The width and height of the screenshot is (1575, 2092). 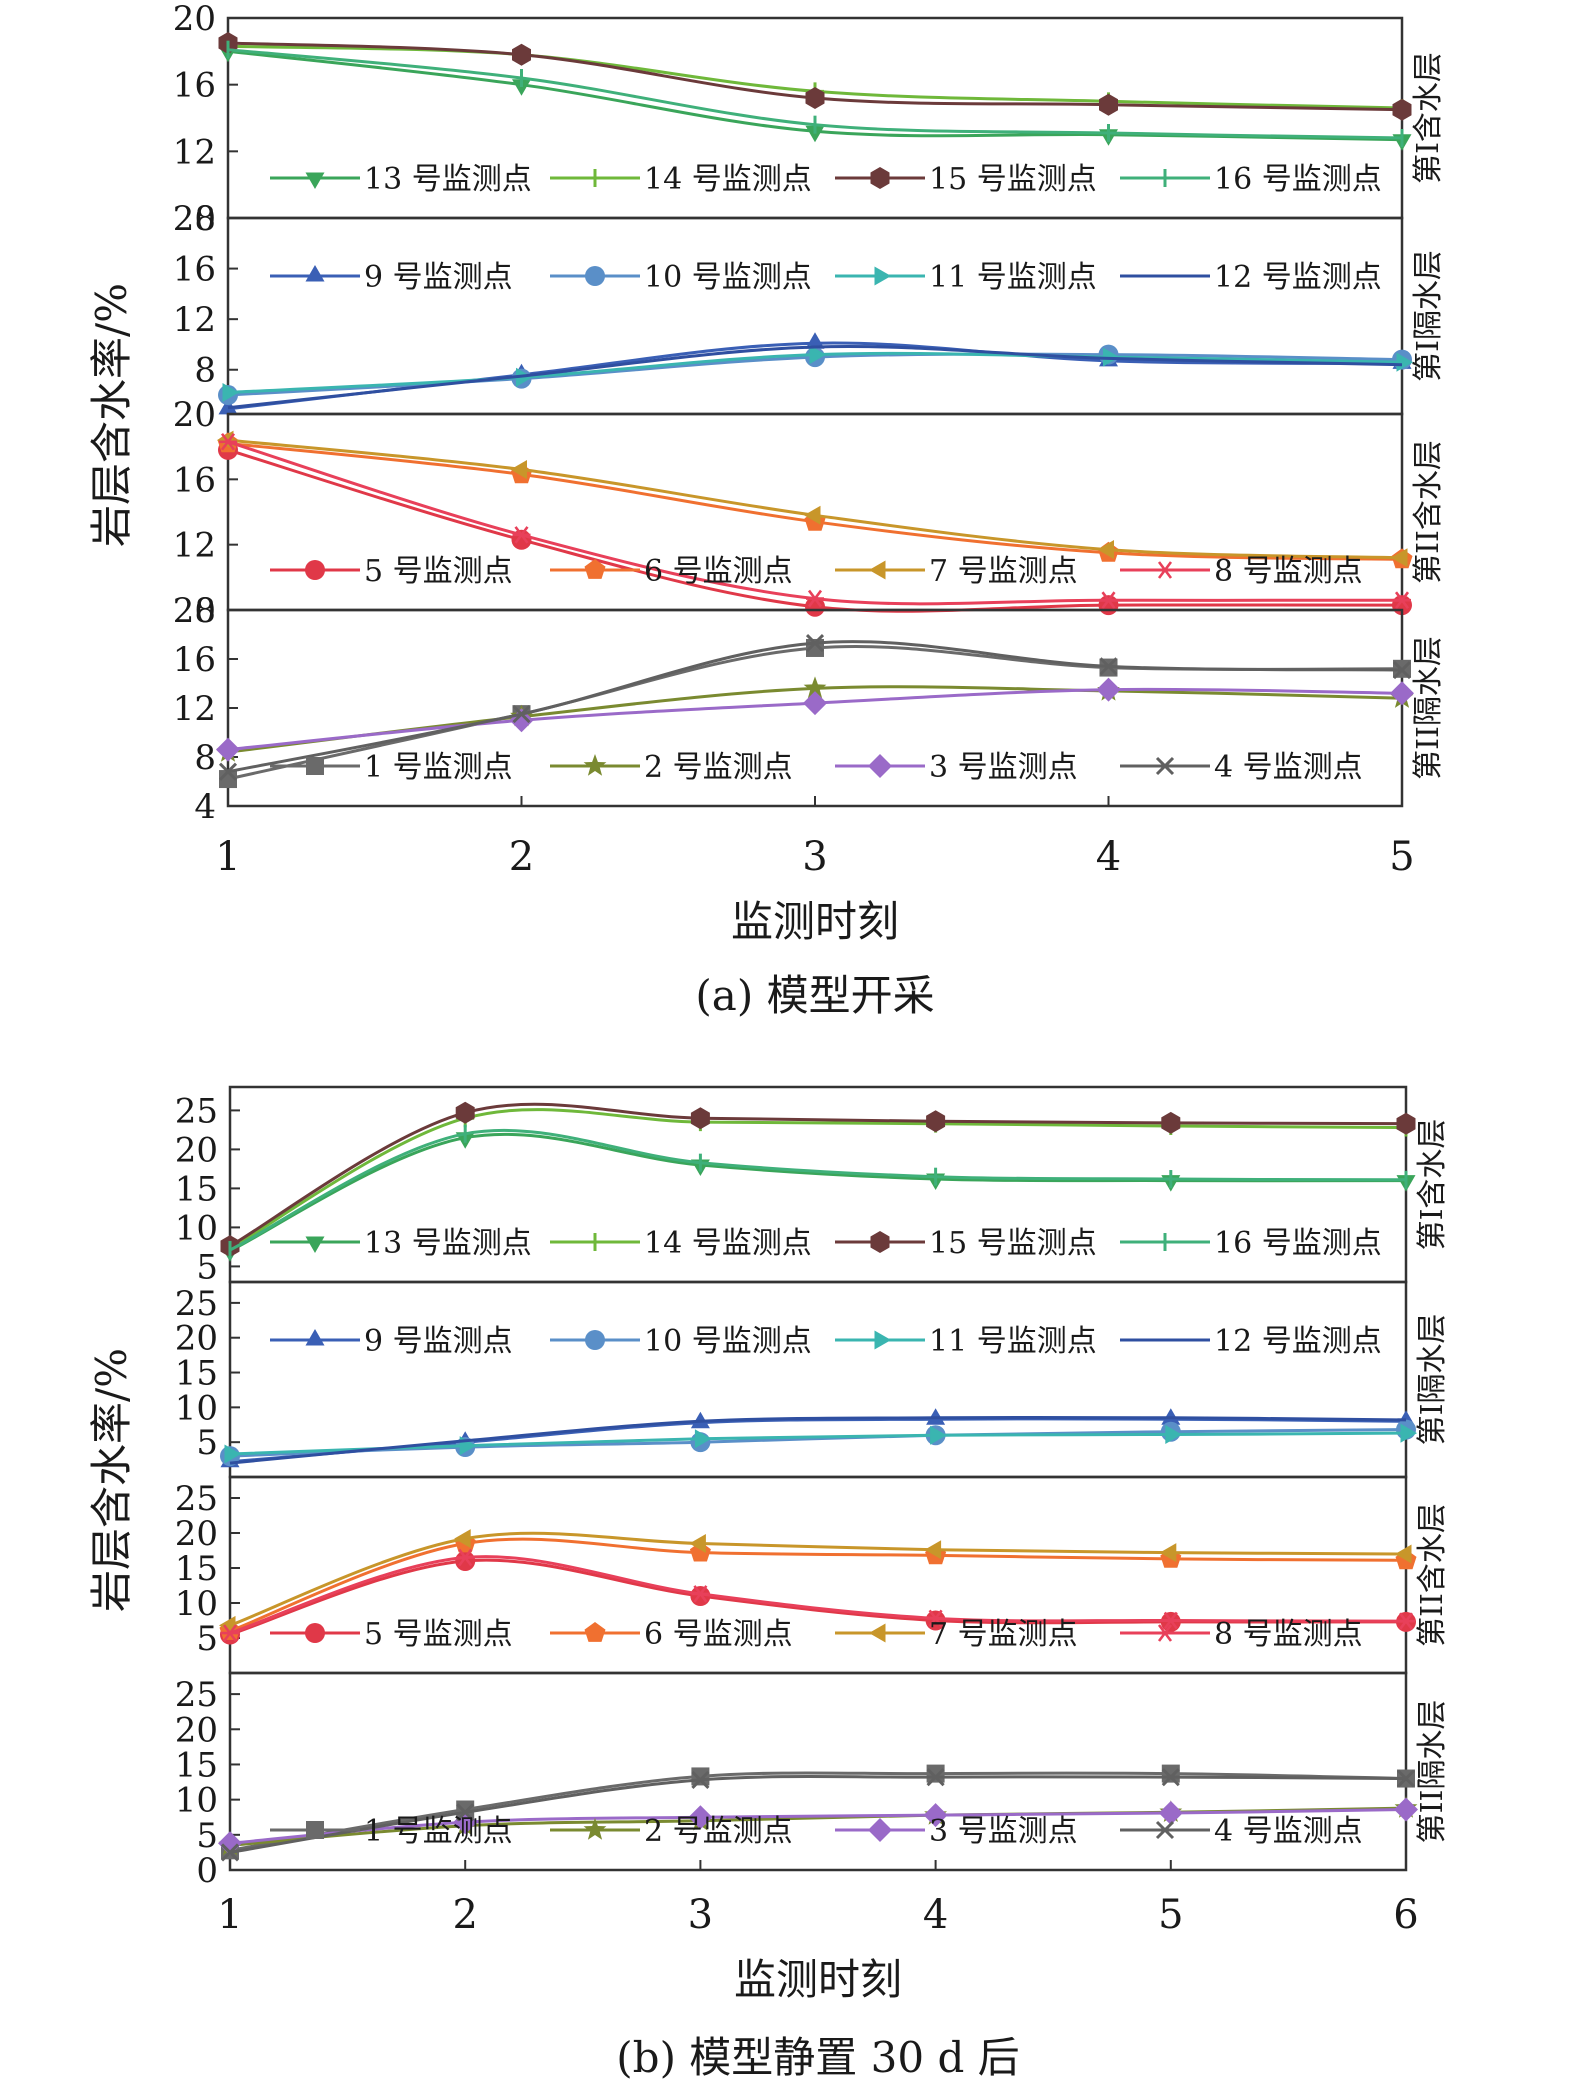 What do you see at coordinates (194, 546) in the screenshot?
I see `y-tick-label: 12` at bounding box center [194, 546].